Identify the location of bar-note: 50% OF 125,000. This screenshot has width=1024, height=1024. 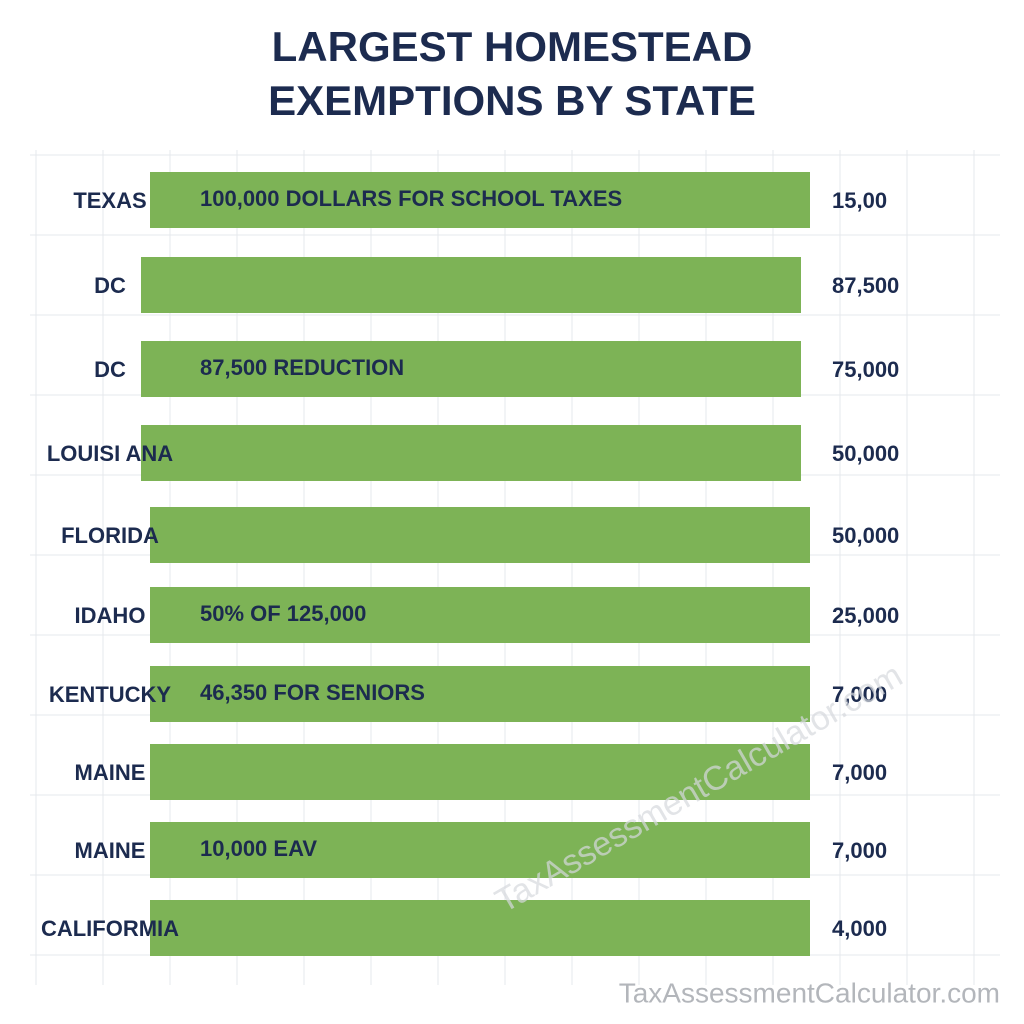
(283, 613).